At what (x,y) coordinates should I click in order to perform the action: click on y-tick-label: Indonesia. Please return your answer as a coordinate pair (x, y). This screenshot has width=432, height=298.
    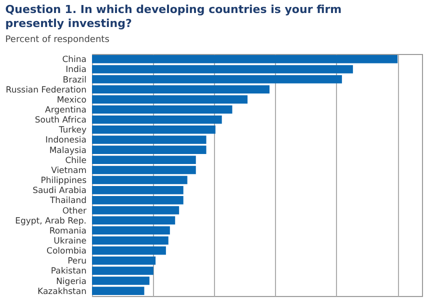
    Looking at the image, I should click on (65, 141).